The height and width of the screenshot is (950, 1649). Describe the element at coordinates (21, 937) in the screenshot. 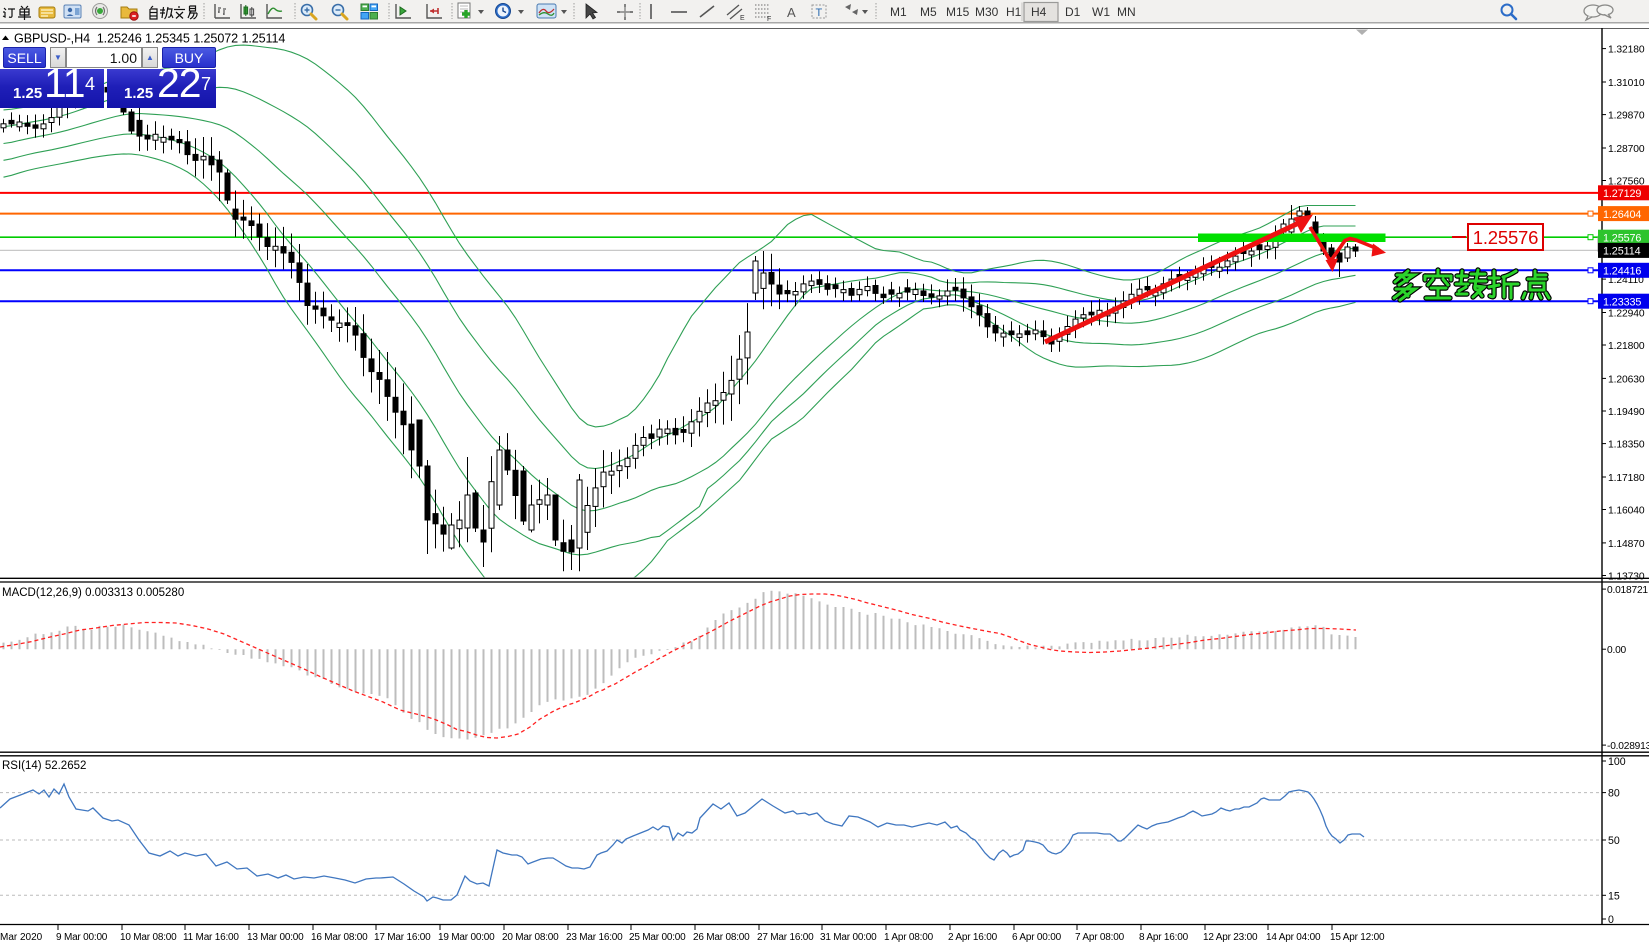

I see `svg-text: Mar 2020` at that location.